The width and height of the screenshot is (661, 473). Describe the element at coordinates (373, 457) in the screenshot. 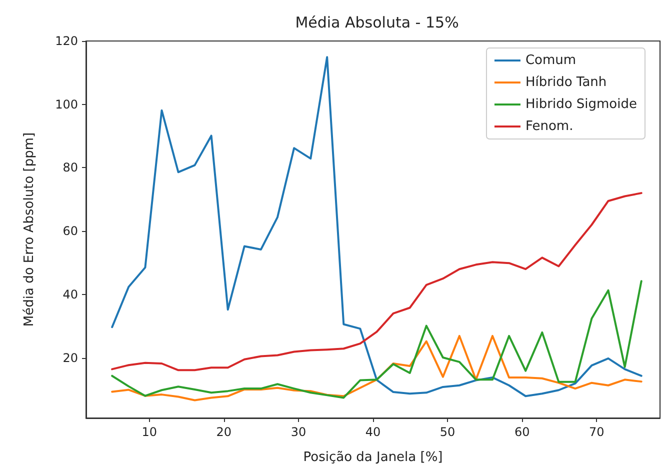

I see `x-axis-title: Posição da Janela [%]` at that location.